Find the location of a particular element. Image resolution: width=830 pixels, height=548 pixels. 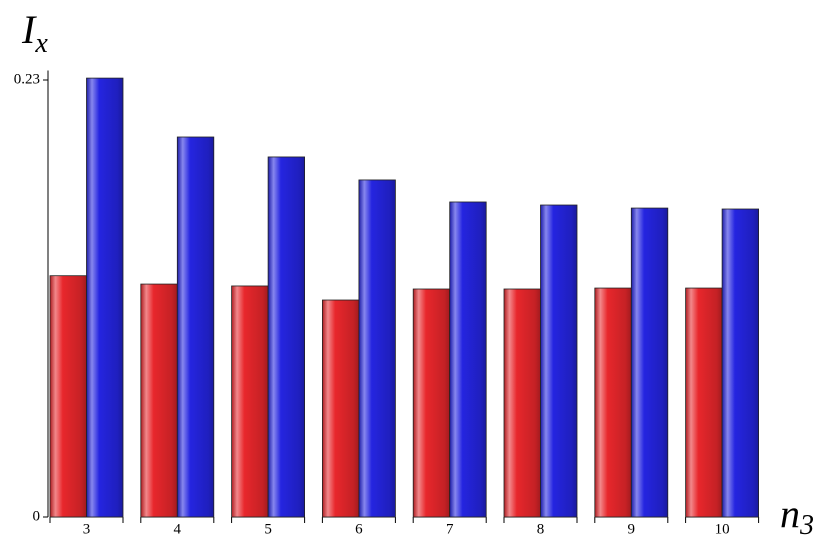

x-tick-label: 3 is located at coordinates (87, 529).